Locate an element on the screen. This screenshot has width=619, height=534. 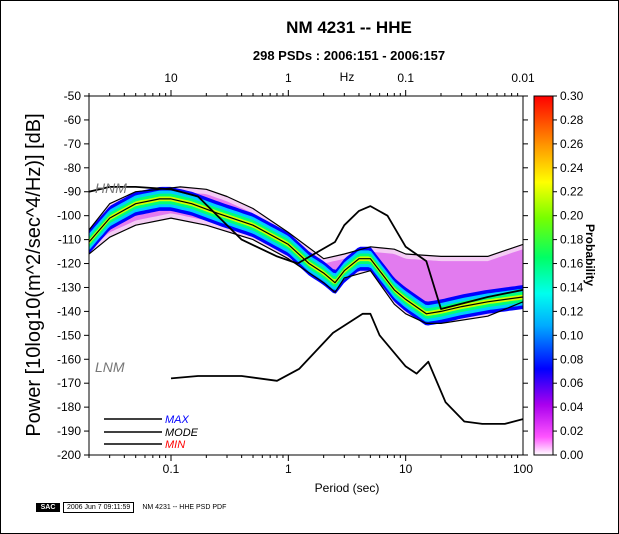
x-tick-label: 0.1 is located at coordinates (171, 469).